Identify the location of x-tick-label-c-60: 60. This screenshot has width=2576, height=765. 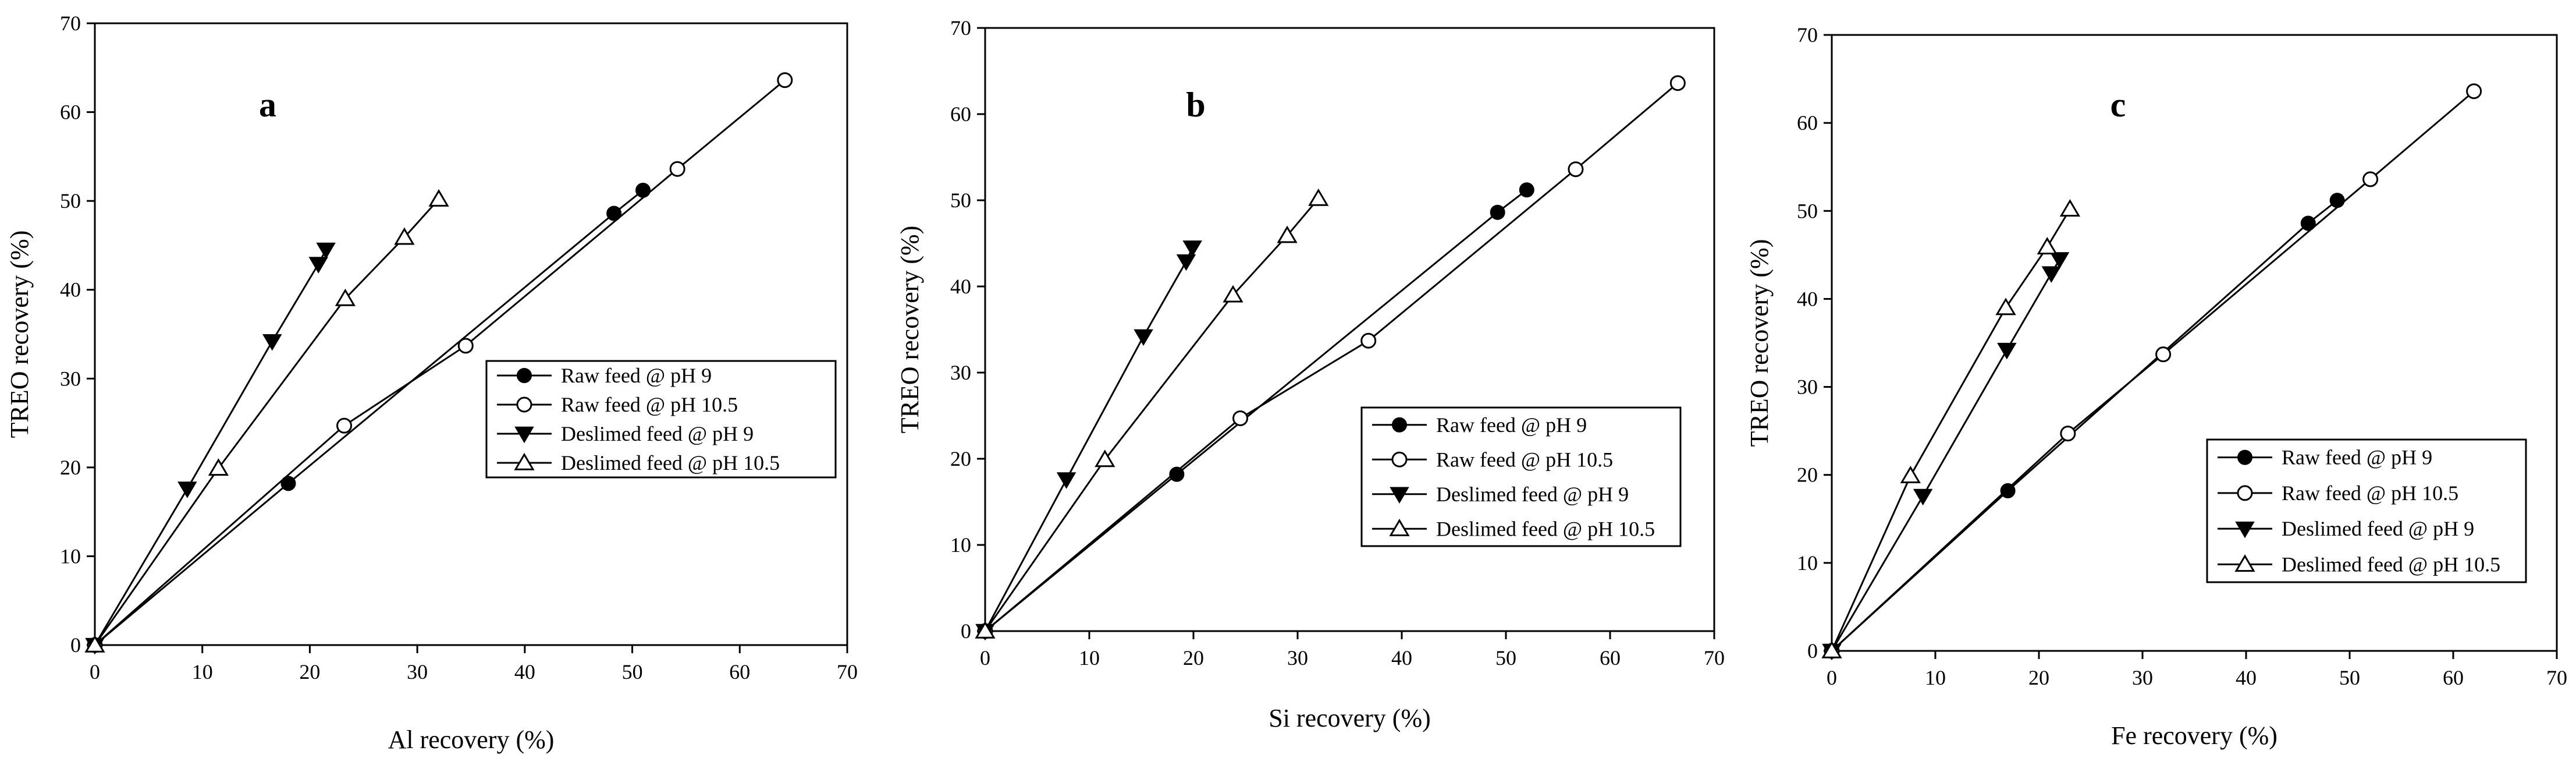
(2453, 677).